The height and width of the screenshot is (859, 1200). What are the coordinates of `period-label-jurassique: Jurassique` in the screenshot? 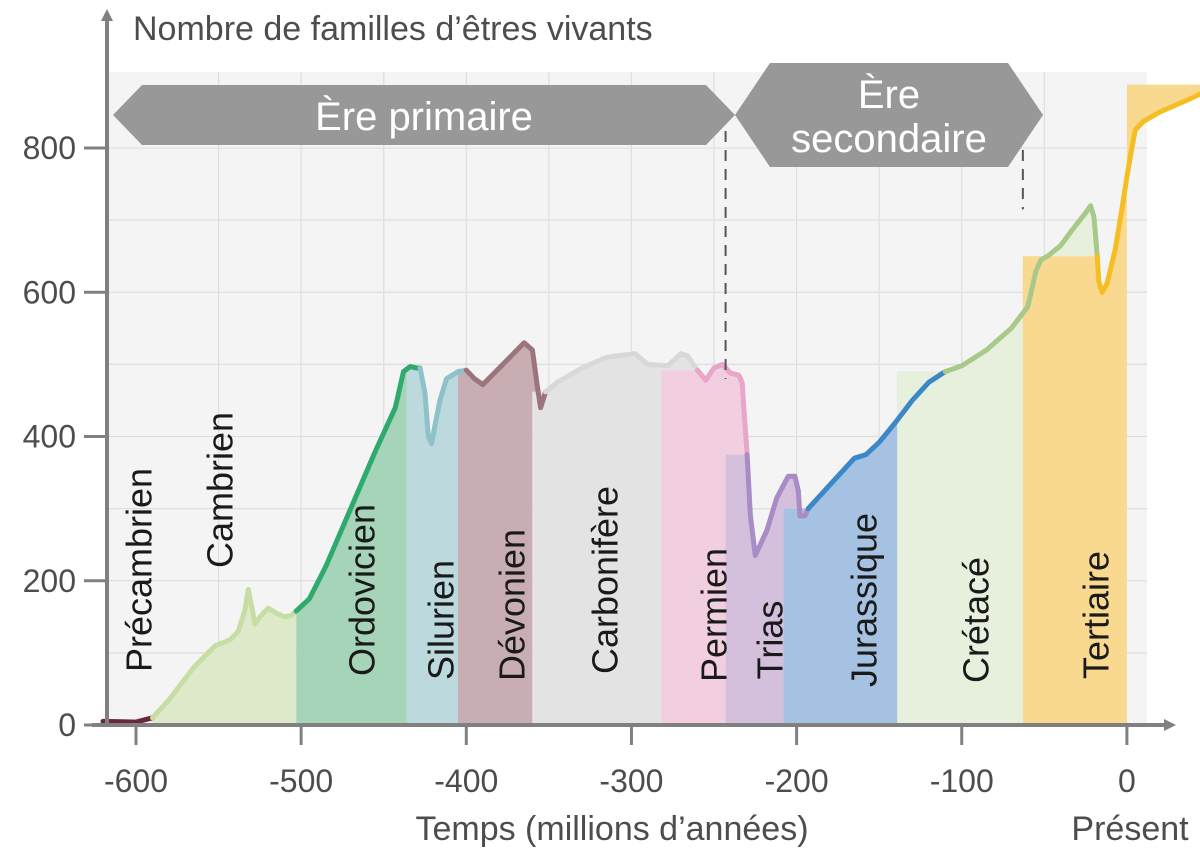 It's located at (864, 600).